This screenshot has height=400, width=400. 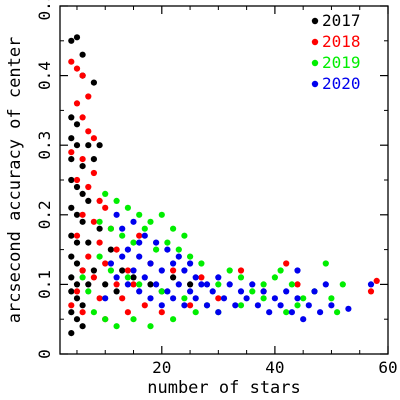 What do you see at coordinates (341, 62) in the screenshot?
I see `legend-label: 2019` at bounding box center [341, 62].